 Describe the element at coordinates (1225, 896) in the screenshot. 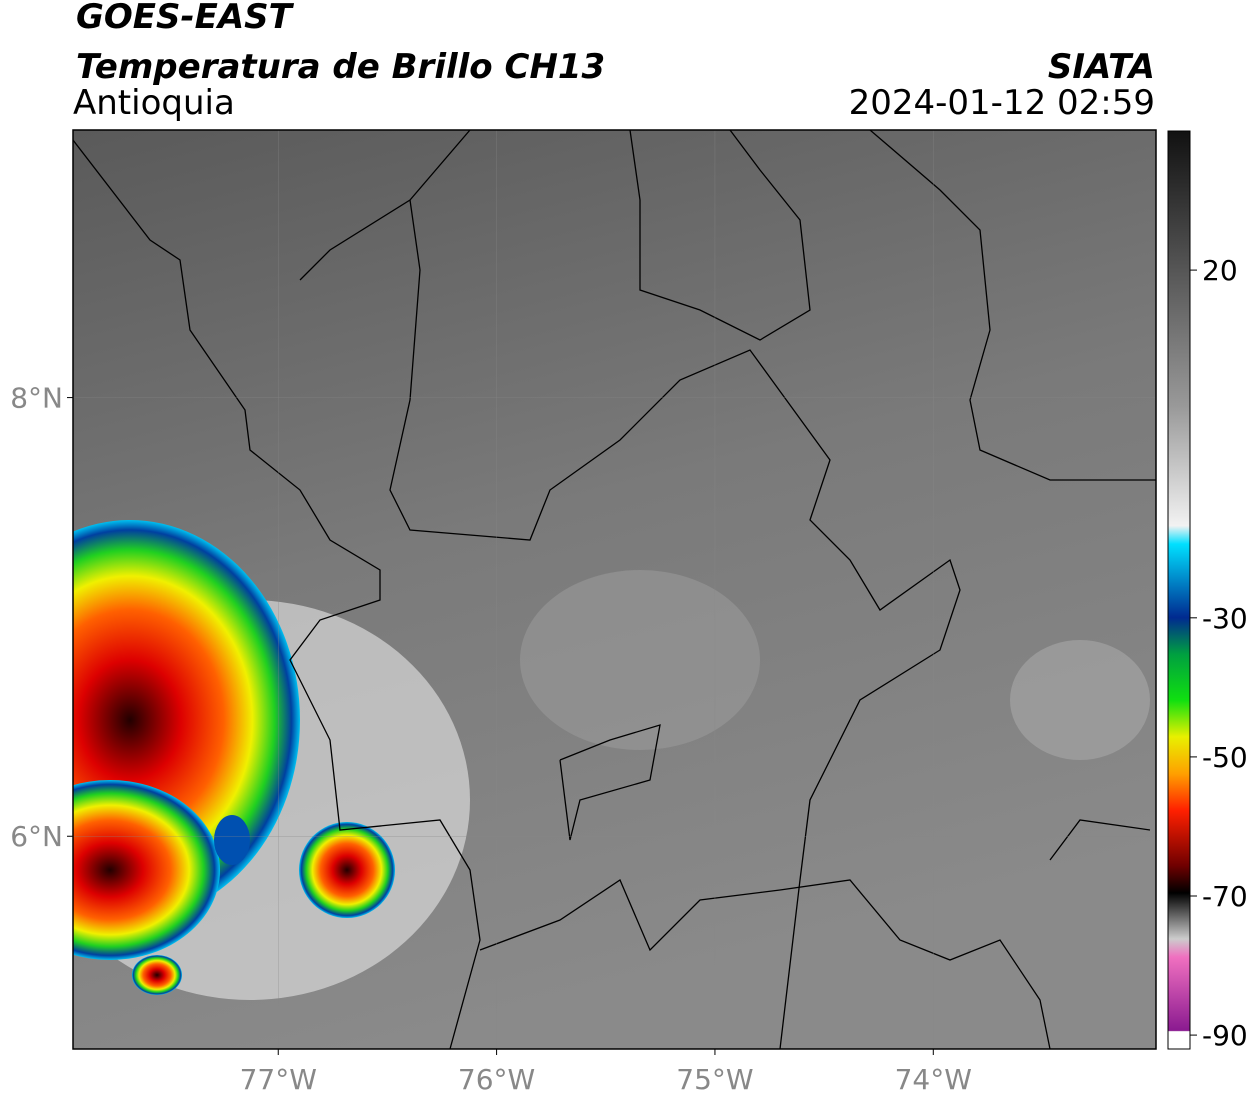

I see `colorbar-tick-label: -70` at that location.